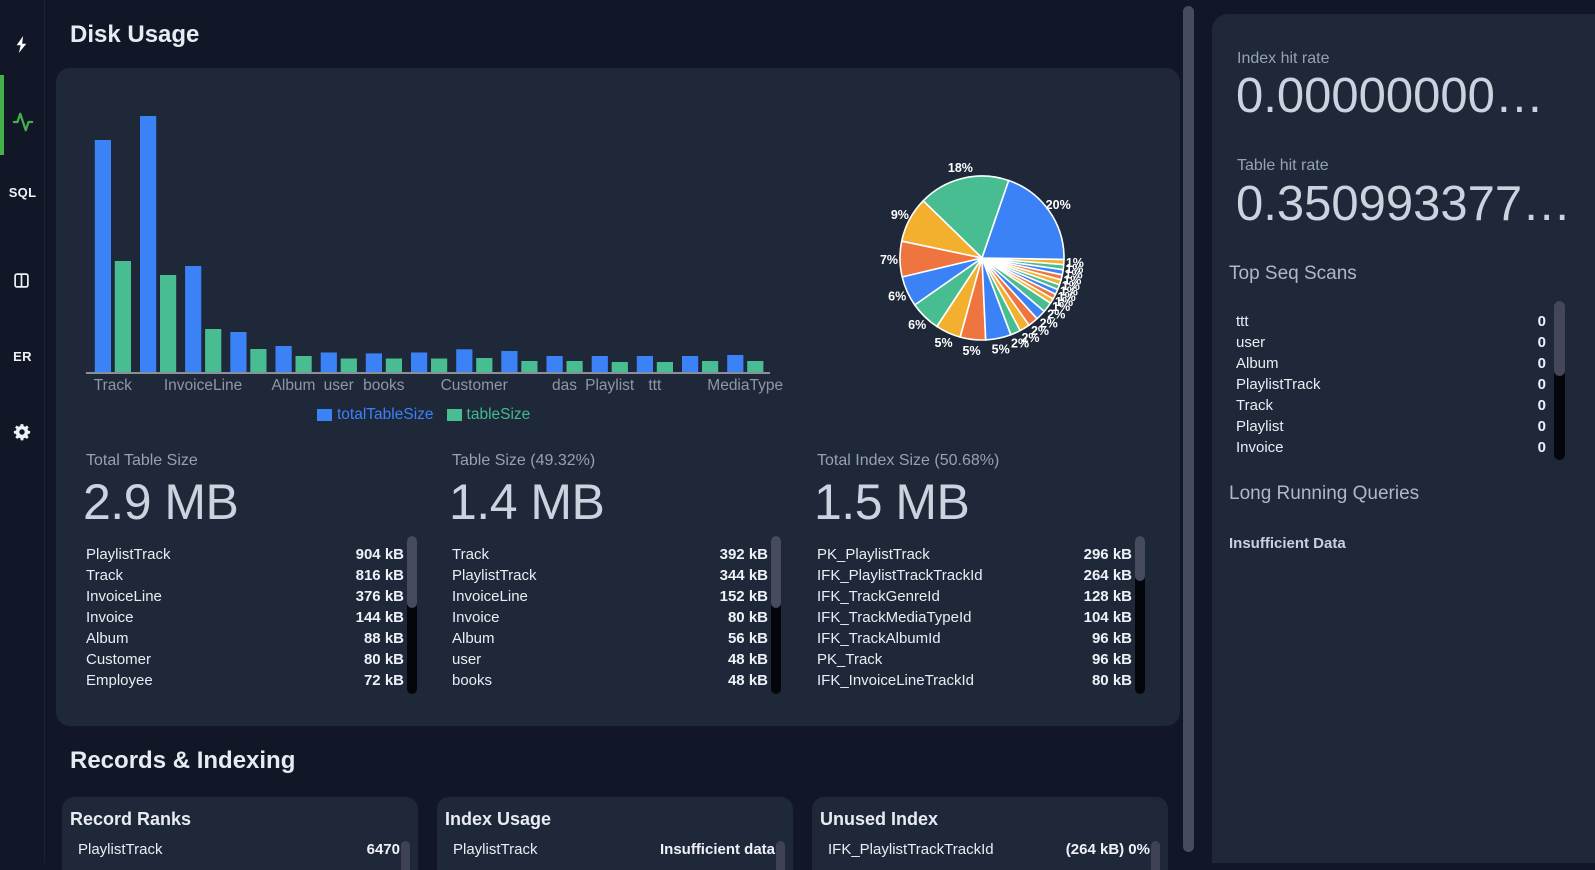  What do you see at coordinates (474, 385) in the screenshot?
I see `svg-text: Customer` at bounding box center [474, 385].